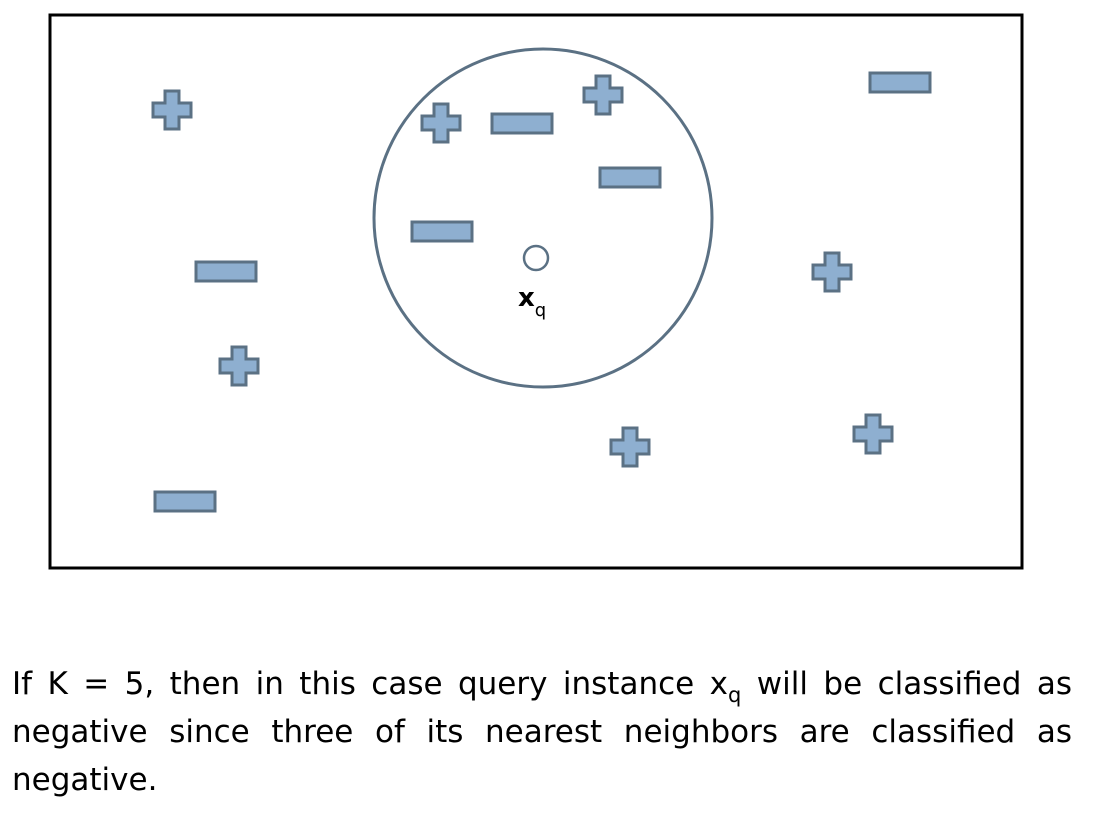  Describe the element at coordinates (536, 258) in the screenshot. I see `query-point-circle` at that location.